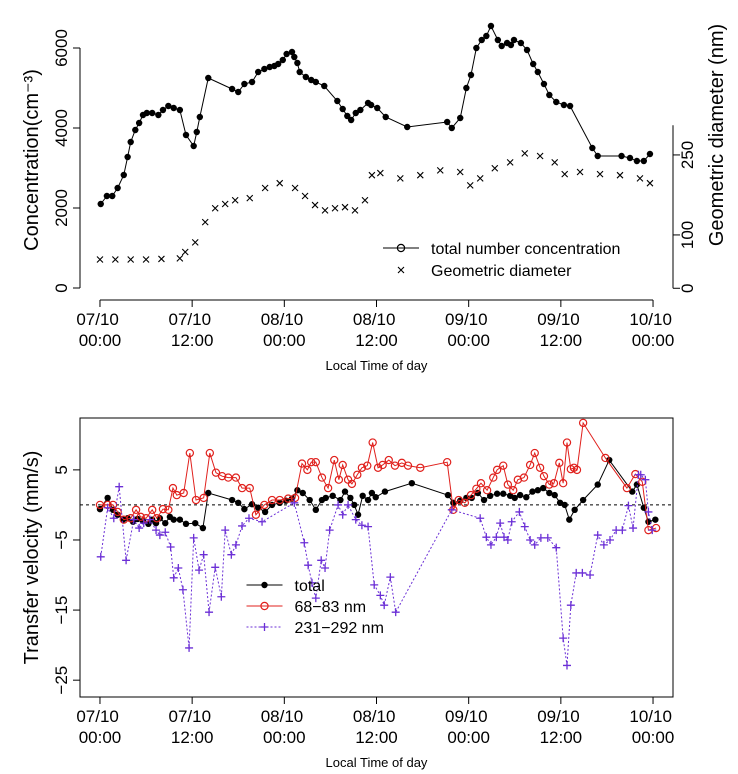 The width and height of the screenshot is (738, 774). I want to click on y-tick-label: 5, so click(61, 469).